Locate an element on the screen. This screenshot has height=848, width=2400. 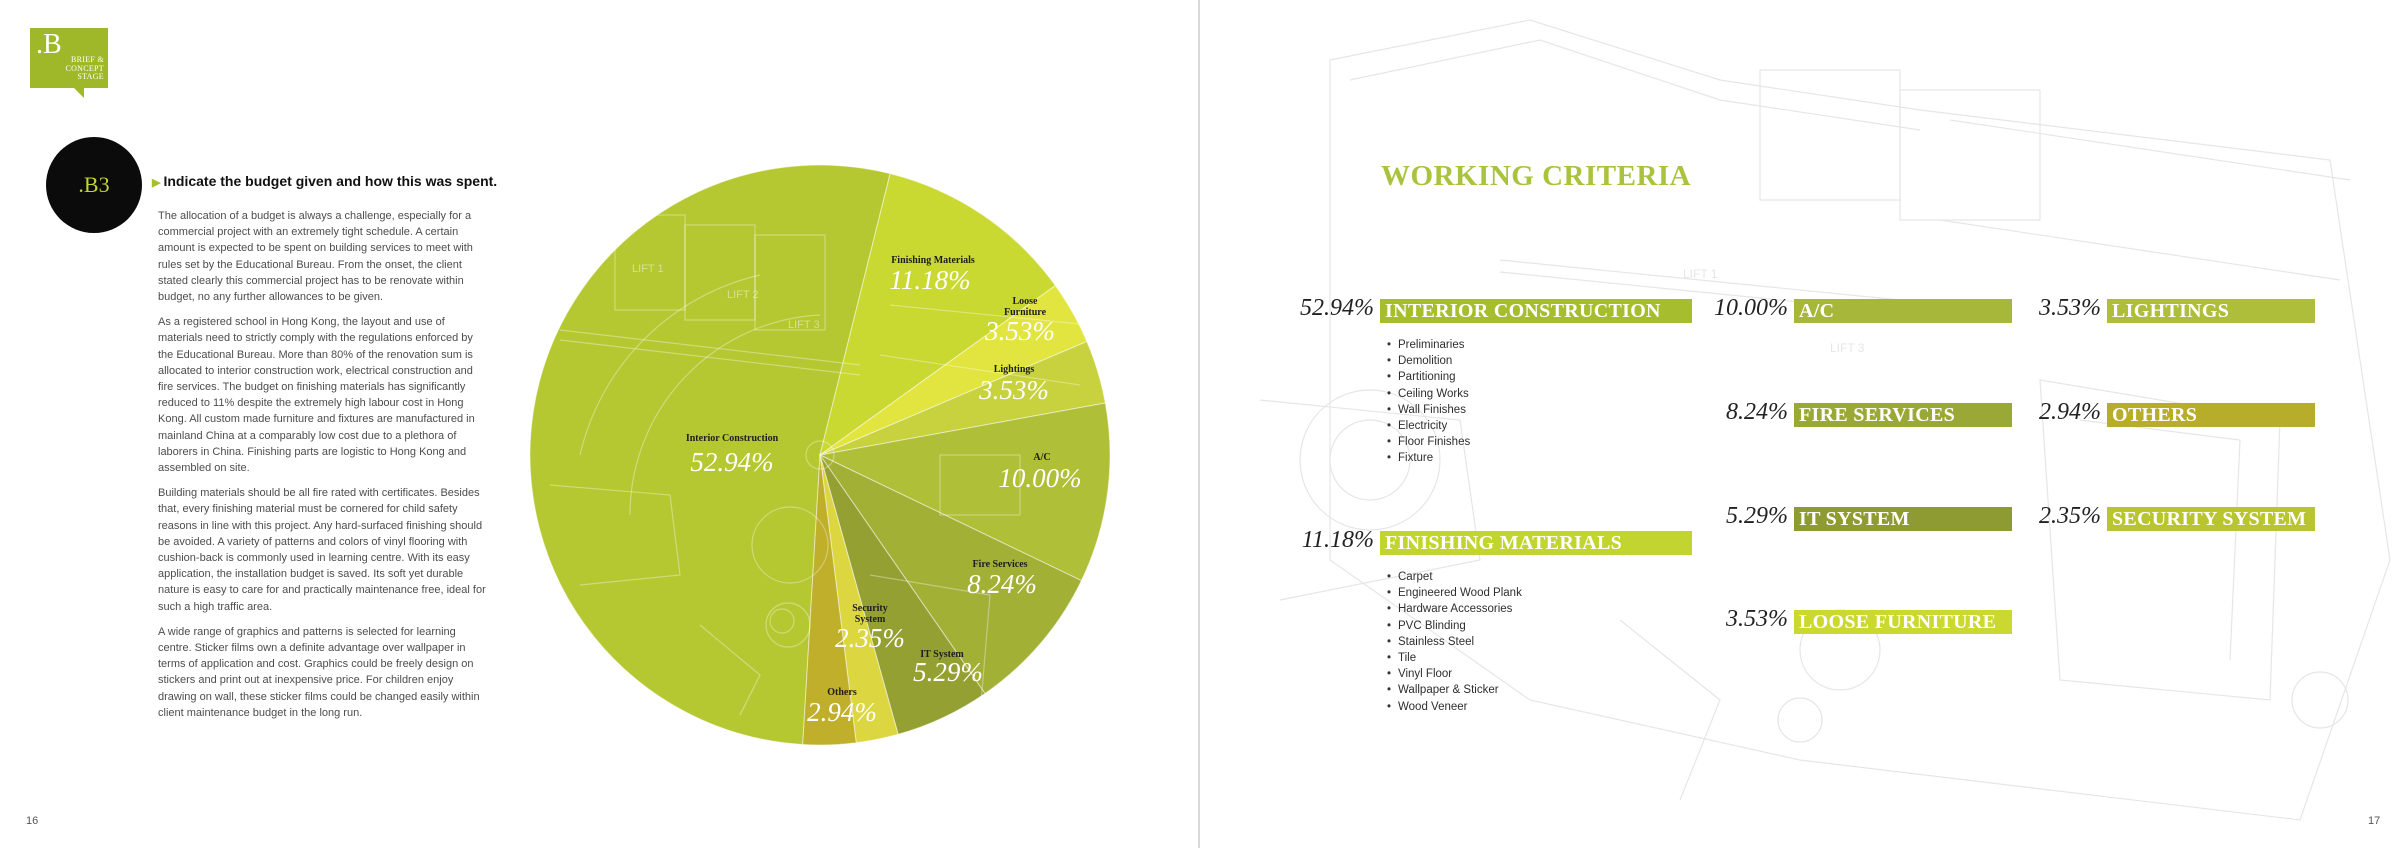
criterion-pct: 11.18% is located at coordinates (1337, 540).